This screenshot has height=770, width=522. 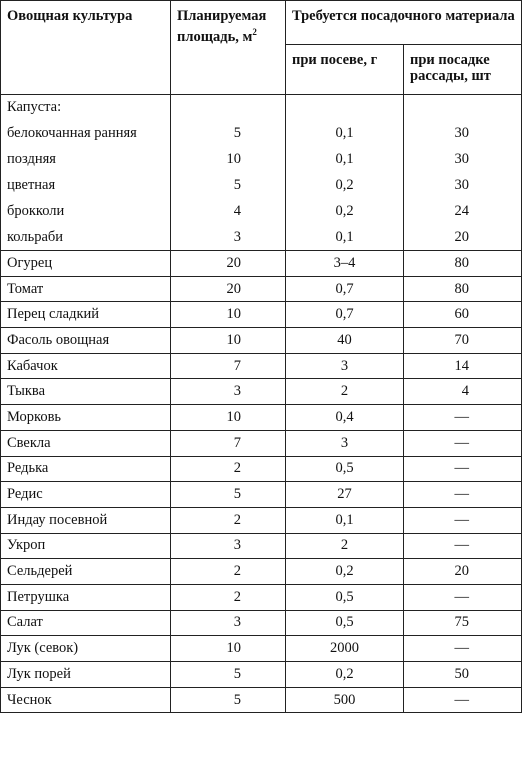 I want to click on cell: цветная, so click(x=85, y=185).